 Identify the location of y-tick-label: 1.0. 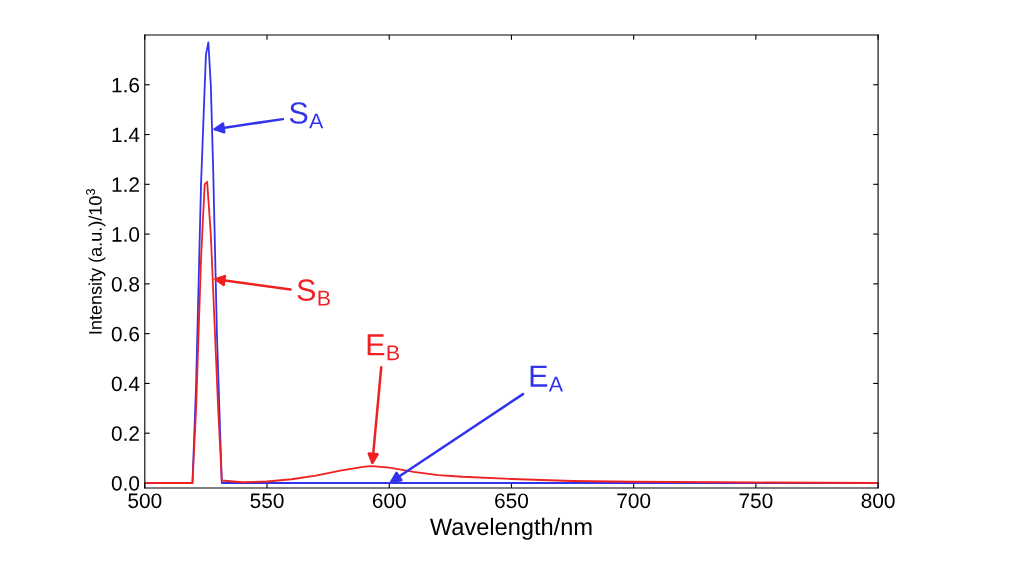
(126, 234).